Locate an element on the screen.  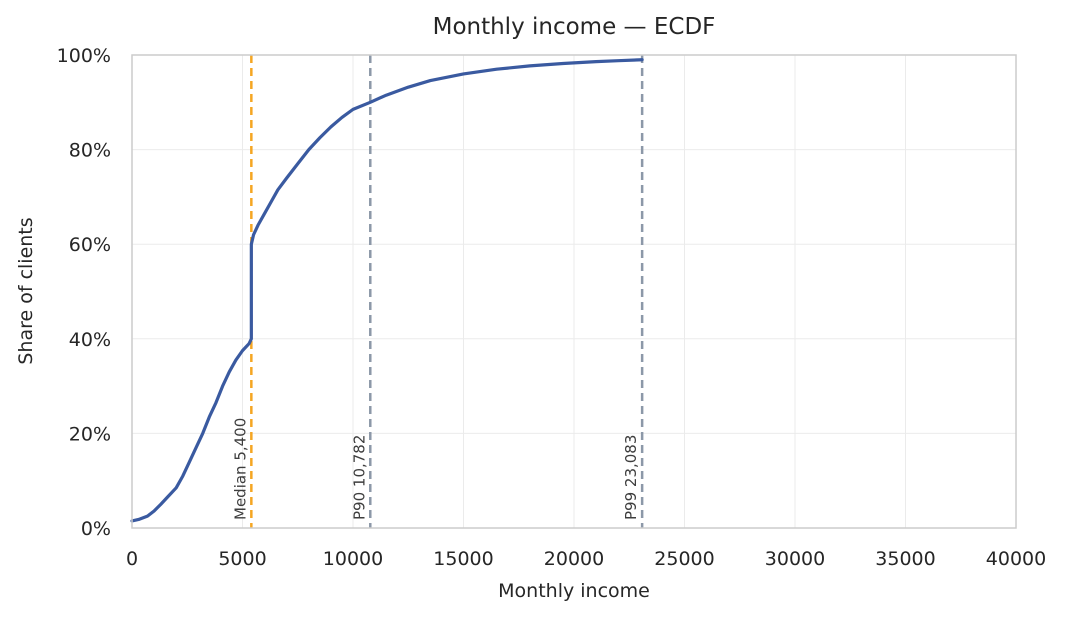
x-tick-labels: 0 5000 10000 15000 20000 25000 30000 35000 40000 is located at coordinates (586, 559).